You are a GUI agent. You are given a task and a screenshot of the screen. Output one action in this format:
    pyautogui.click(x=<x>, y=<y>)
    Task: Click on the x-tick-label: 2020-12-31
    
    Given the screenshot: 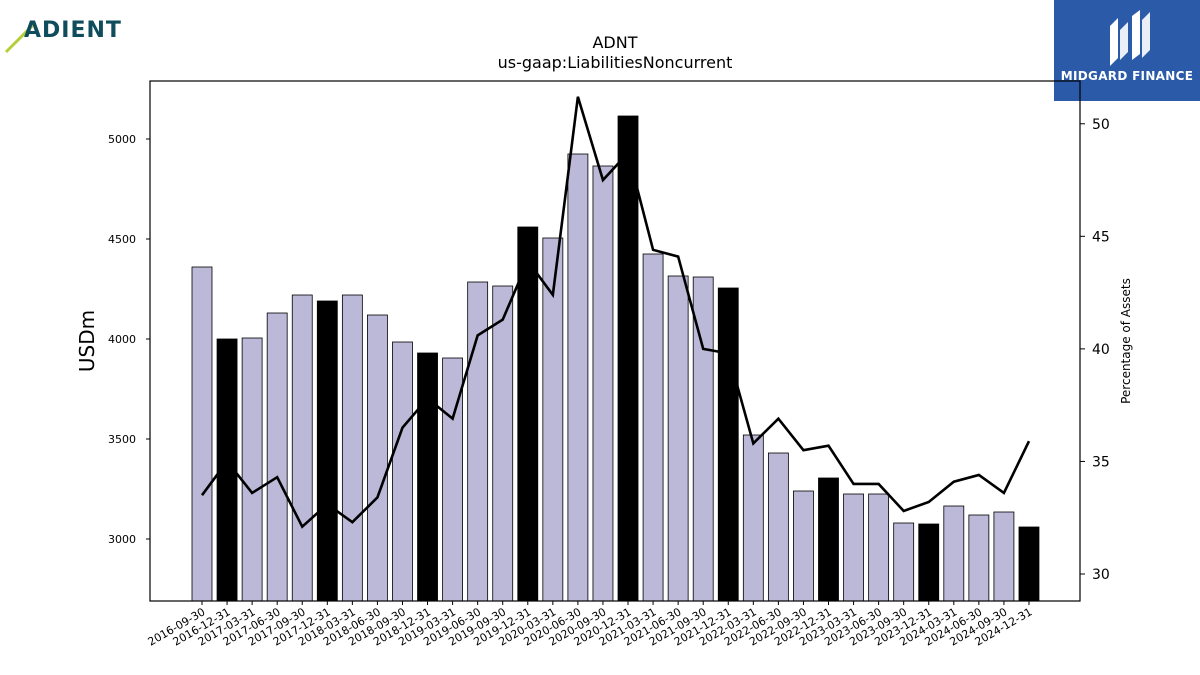 What is the action you would take?
    pyautogui.click(x=603, y=626)
    